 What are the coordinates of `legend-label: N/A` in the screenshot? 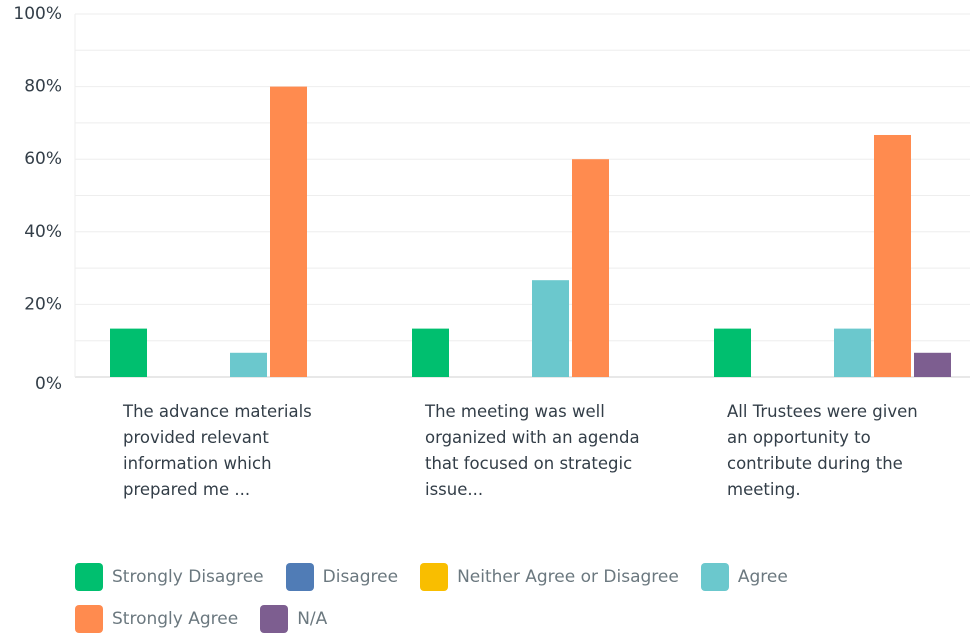 It's located at (312, 619).